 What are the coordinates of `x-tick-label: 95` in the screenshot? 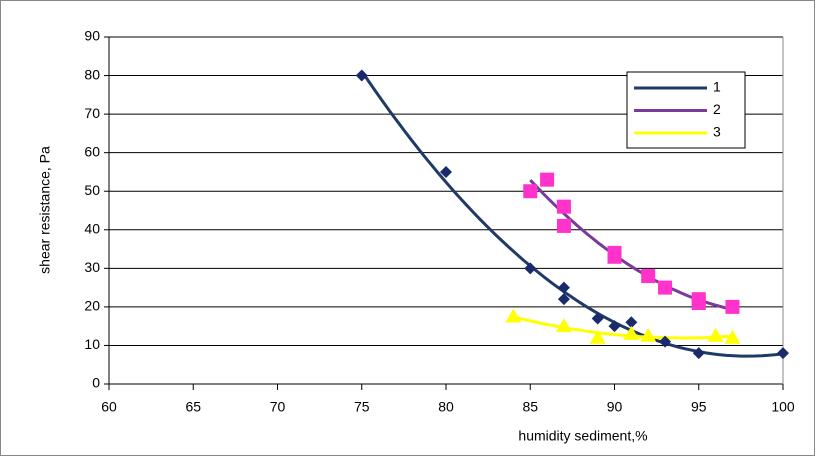 It's located at (699, 407).